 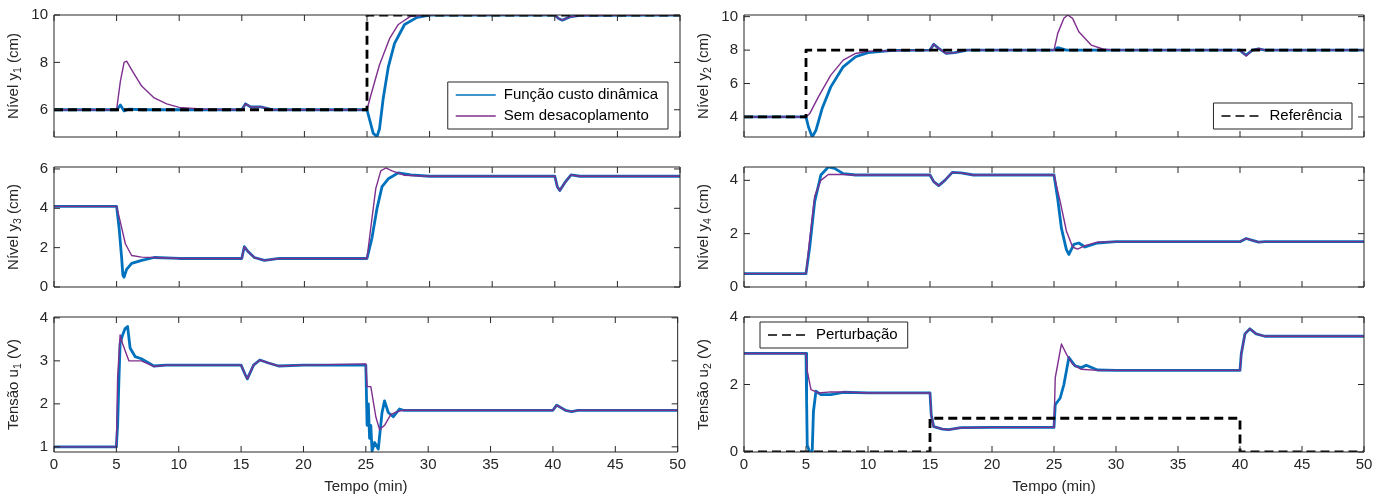 What do you see at coordinates (704, 227) in the screenshot?
I see `y-axis-title: Nível y4 (cm)` at bounding box center [704, 227].